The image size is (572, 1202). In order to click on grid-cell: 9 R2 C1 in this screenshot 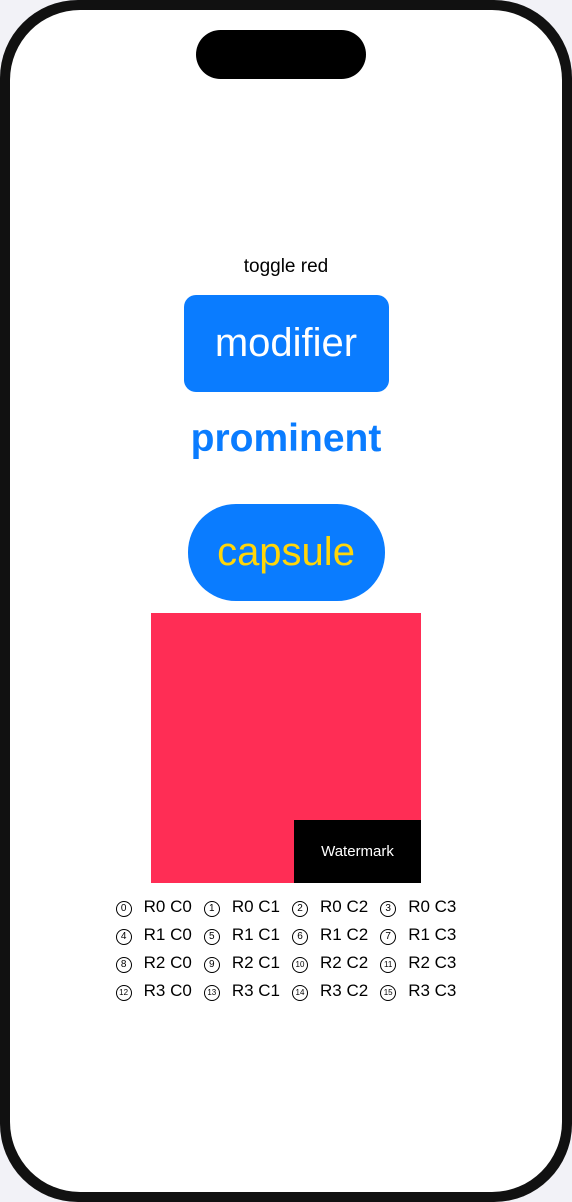, I will do `click(241, 963)`.